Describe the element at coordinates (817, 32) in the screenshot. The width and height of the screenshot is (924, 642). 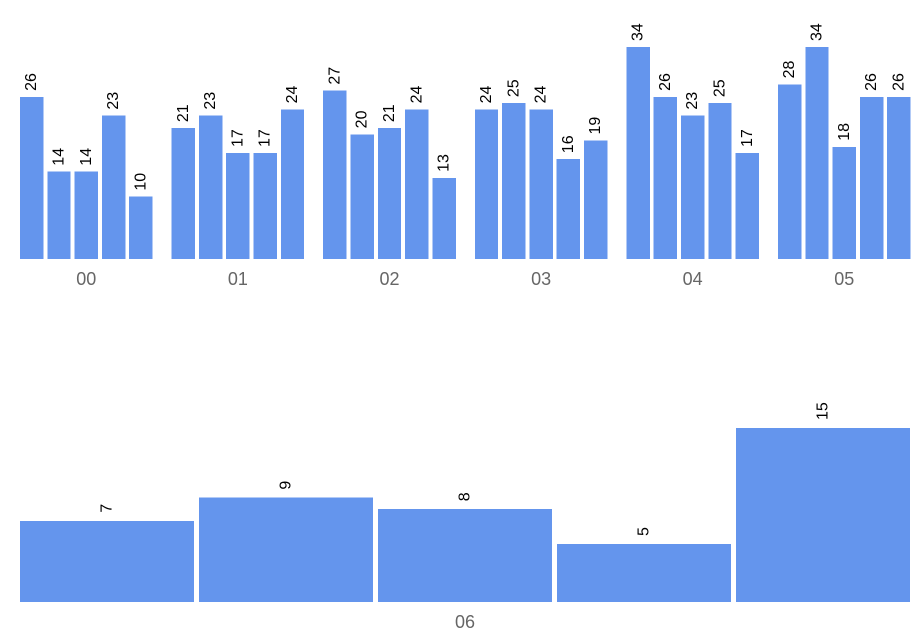
I see `data-label-05-1: 34` at that location.